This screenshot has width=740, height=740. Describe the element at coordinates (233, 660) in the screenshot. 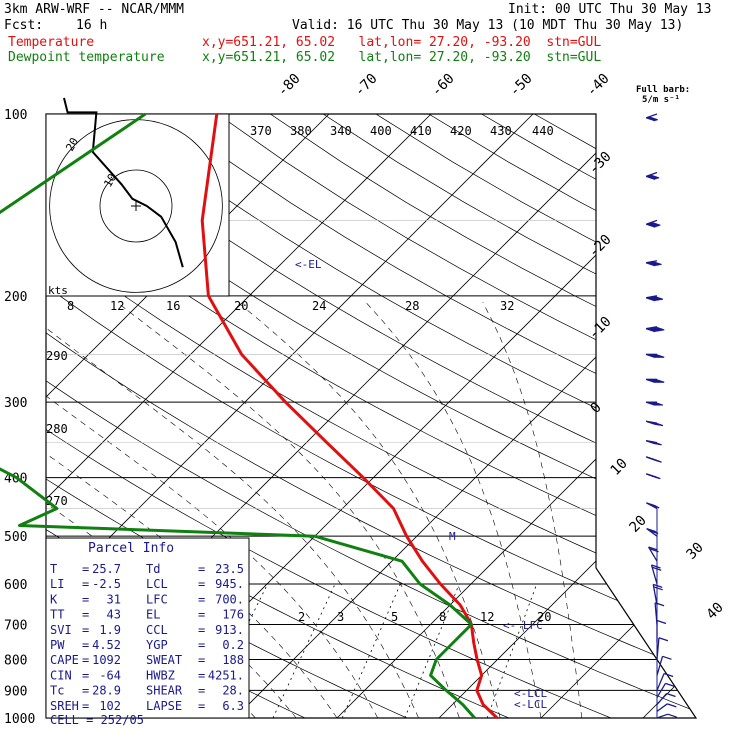

I see `parcel-cell: 188` at that location.